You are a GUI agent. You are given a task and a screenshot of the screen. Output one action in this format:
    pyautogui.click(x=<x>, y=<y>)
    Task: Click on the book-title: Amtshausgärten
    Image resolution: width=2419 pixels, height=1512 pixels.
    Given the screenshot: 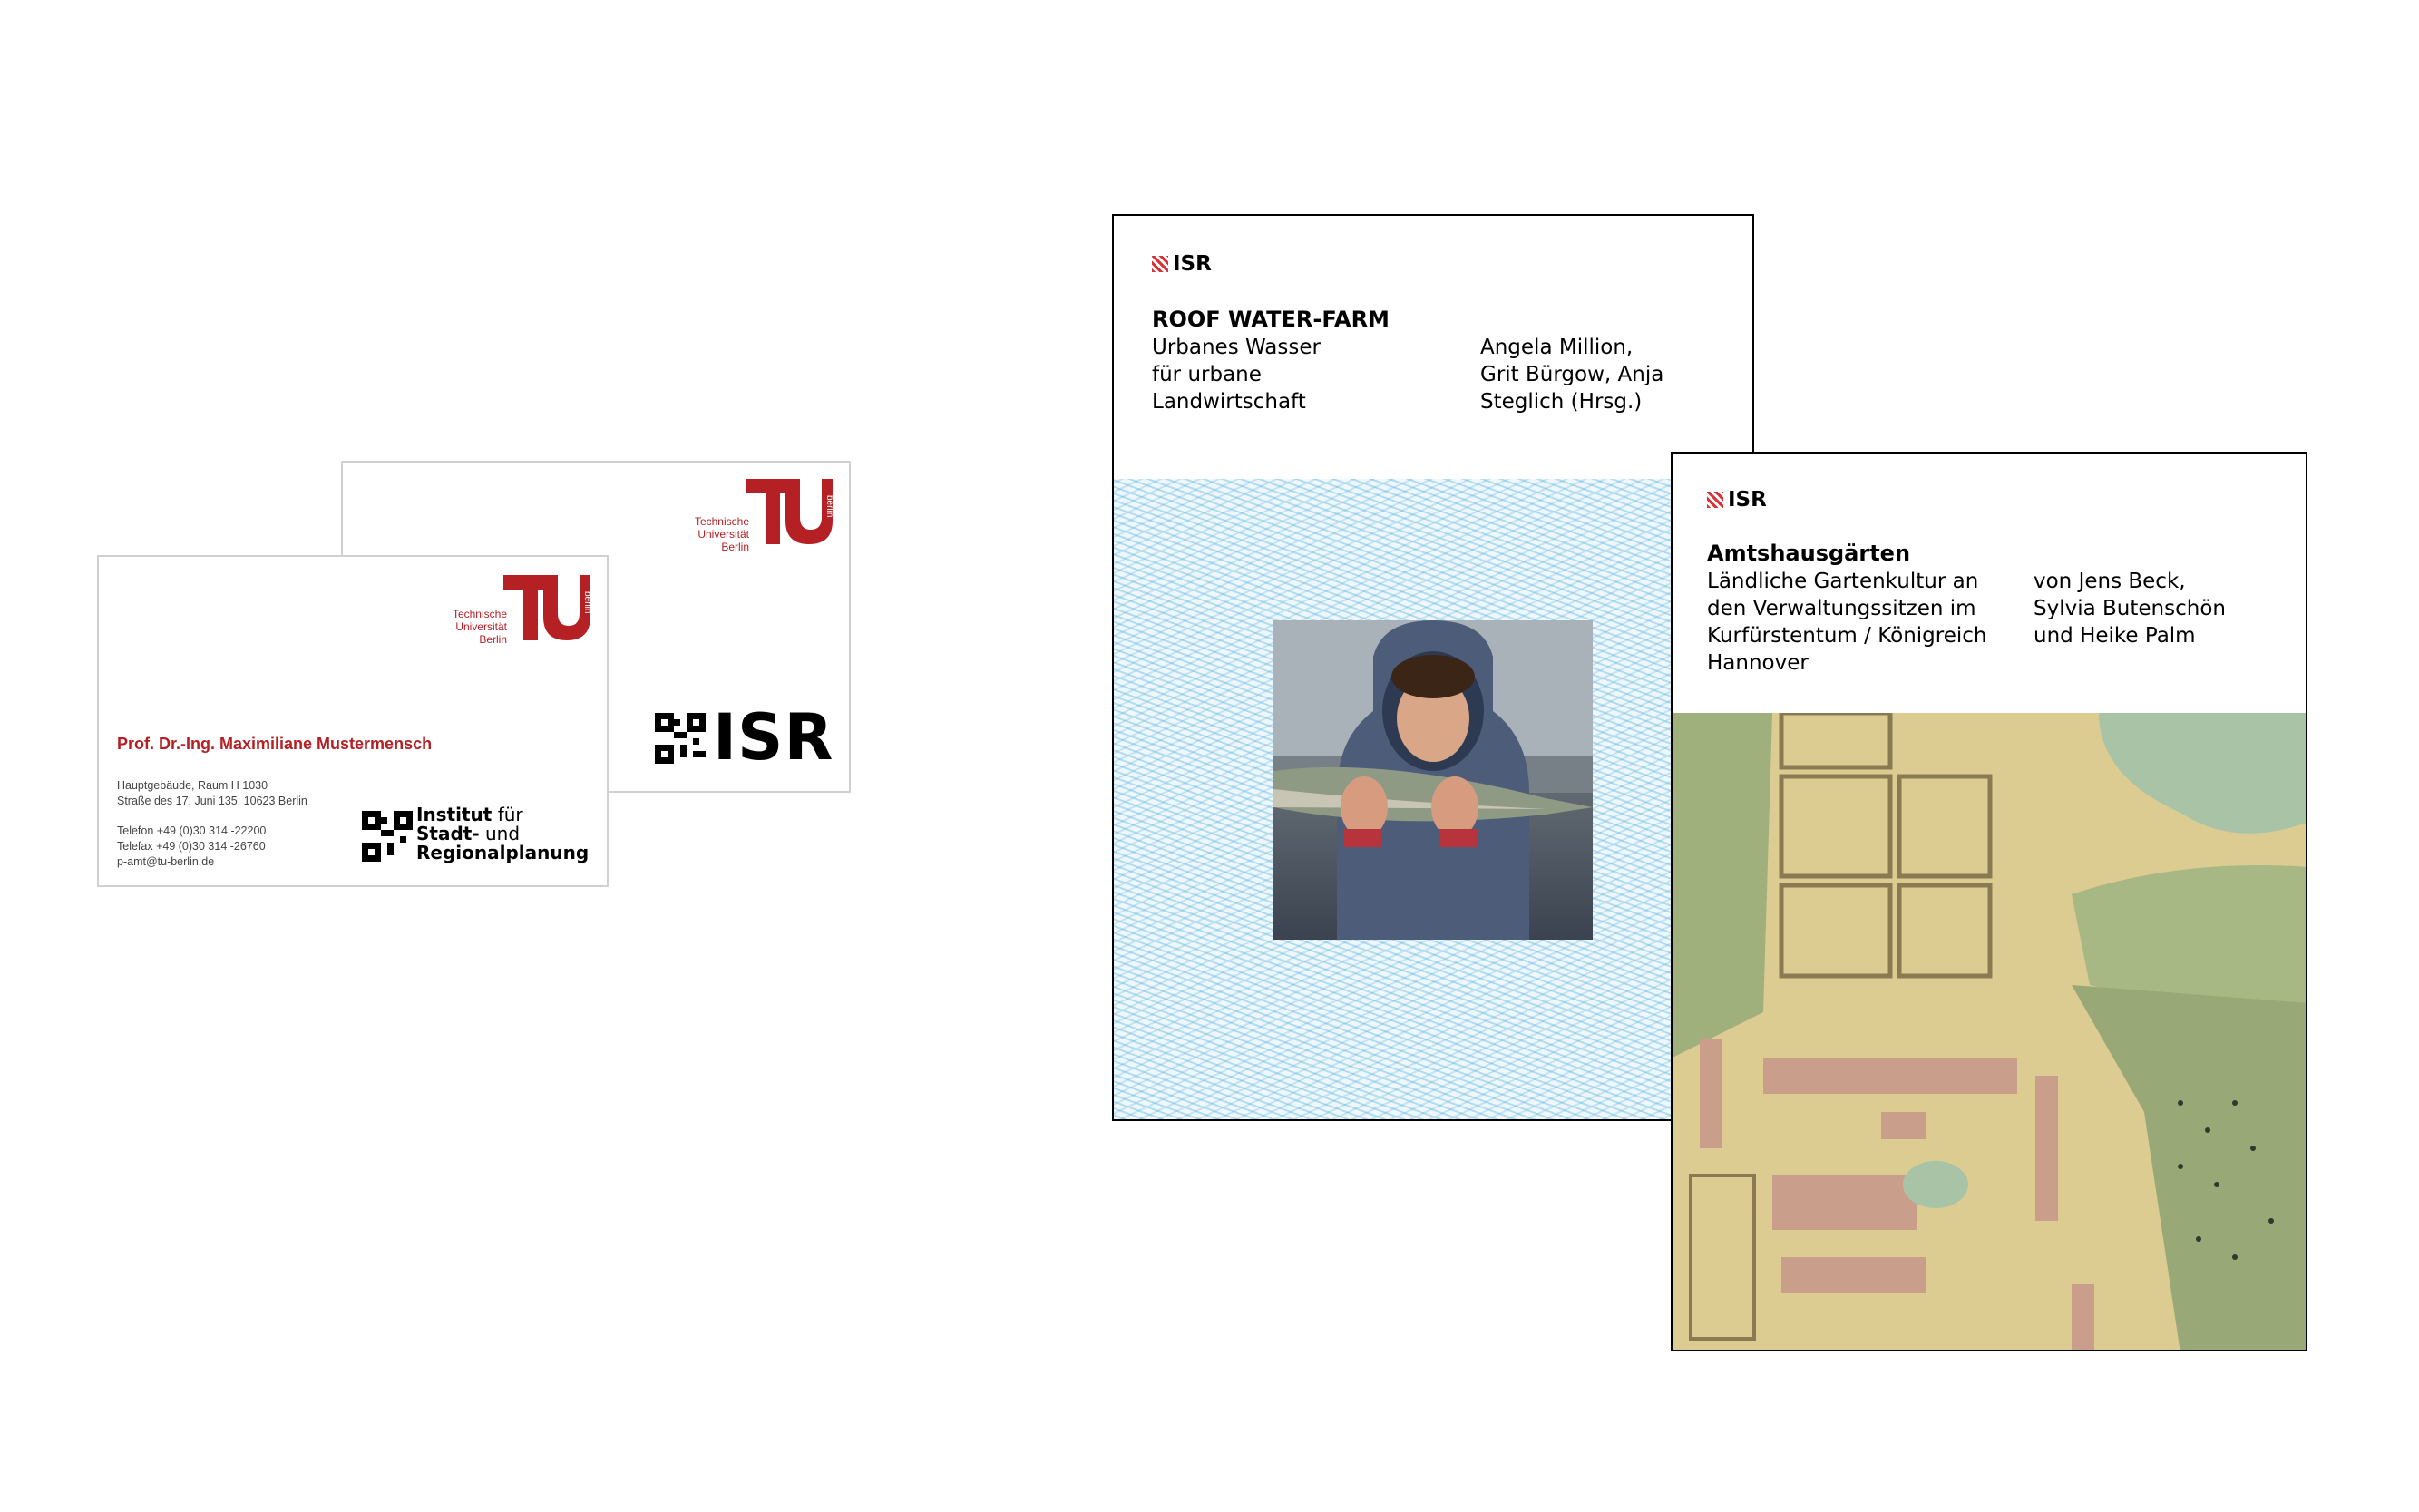 What is the action you would take?
    pyautogui.click(x=1809, y=553)
    